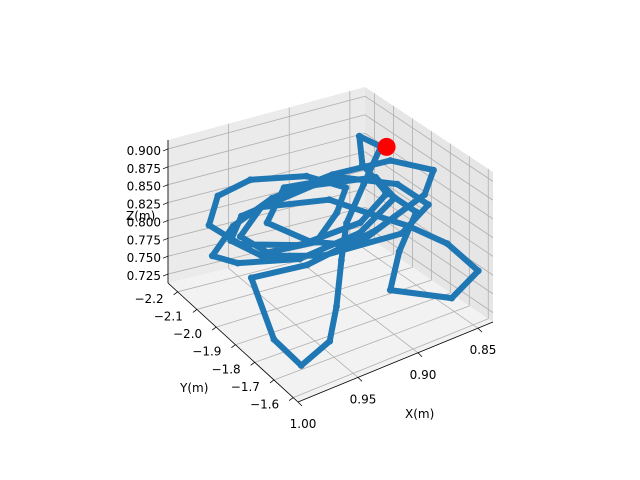 Image resolution: width=640 pixels, height=480 pixels. I want to click on x-tick-label: 0.95, so click(363, 399).